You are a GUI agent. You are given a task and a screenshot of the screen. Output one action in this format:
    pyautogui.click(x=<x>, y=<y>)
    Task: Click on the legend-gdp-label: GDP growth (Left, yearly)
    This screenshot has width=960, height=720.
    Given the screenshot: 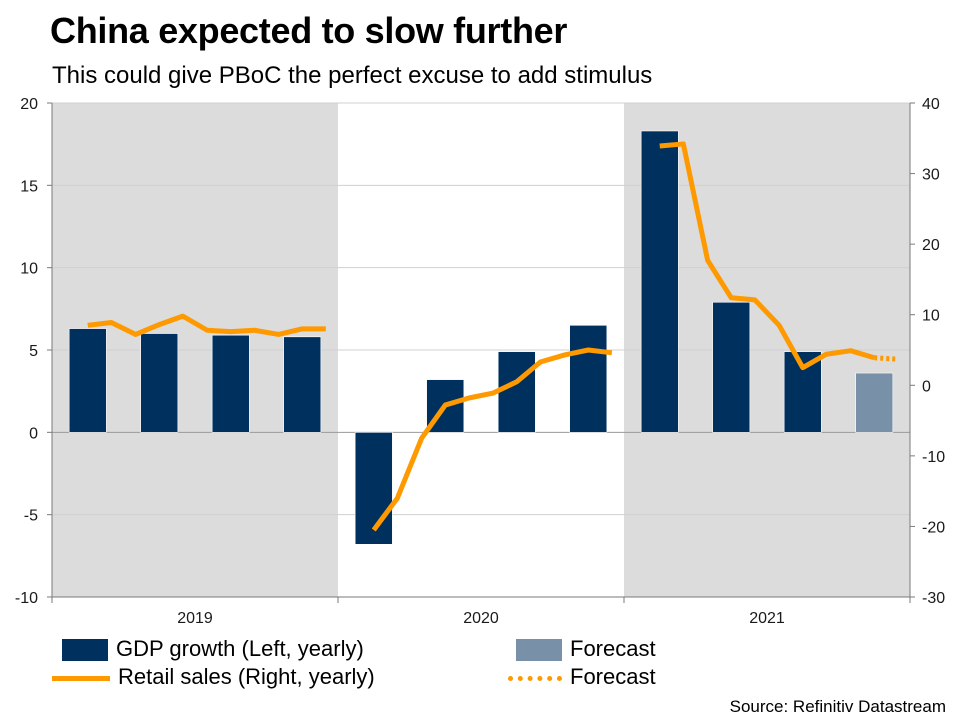 What is the action you would take?
    pyautogui.click(x=240, y=648)
    